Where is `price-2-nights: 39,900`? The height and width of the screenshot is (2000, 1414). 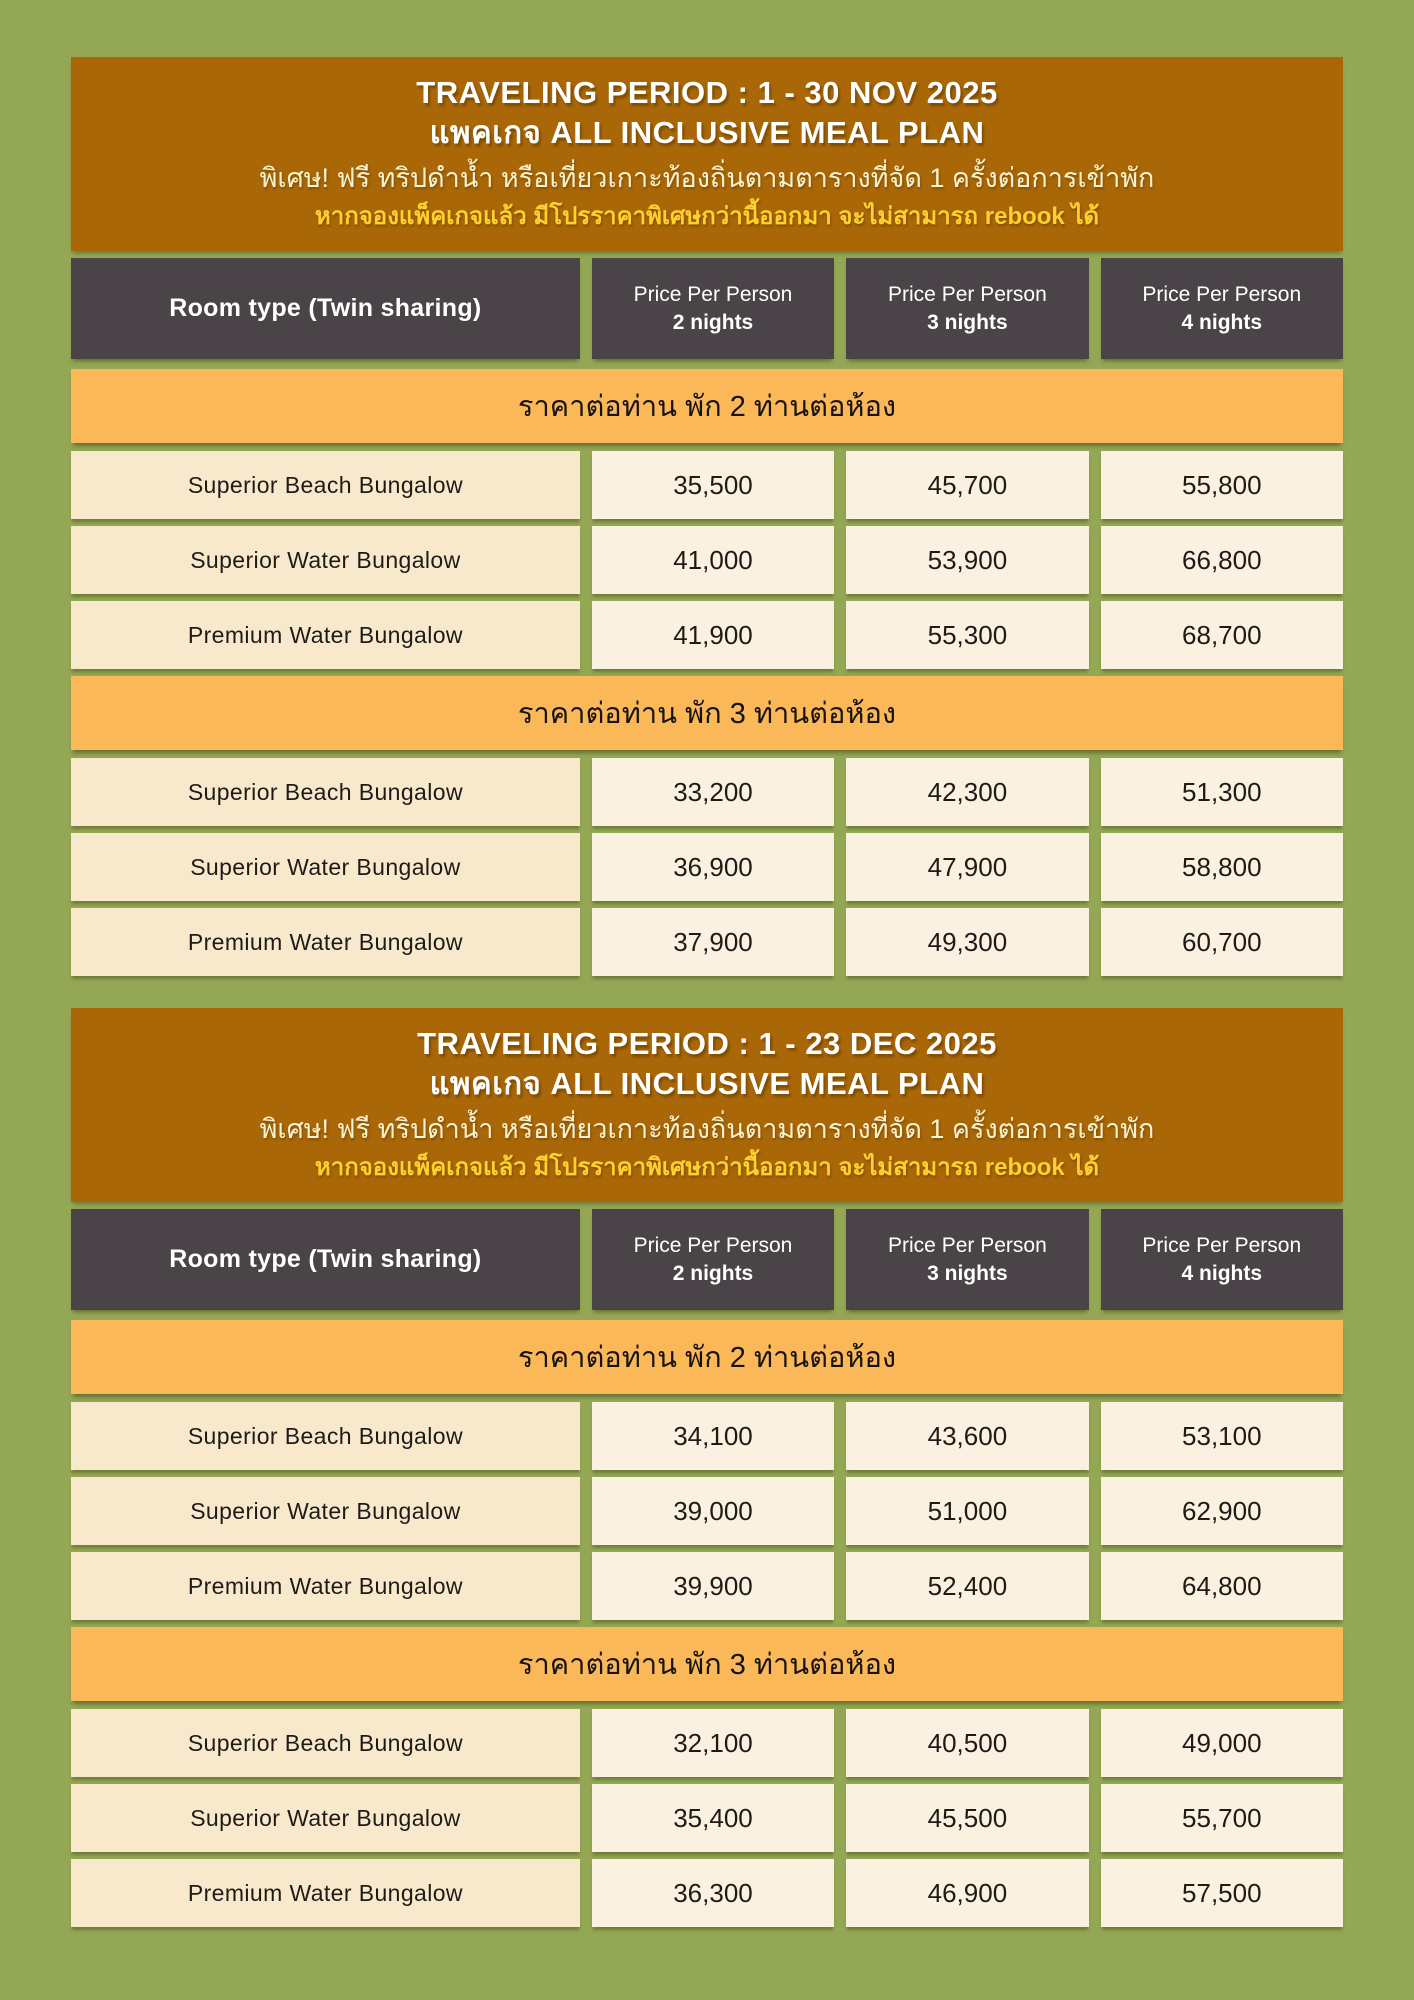 price-2-nights: 39,900 is located at coordinates (713, 1586).